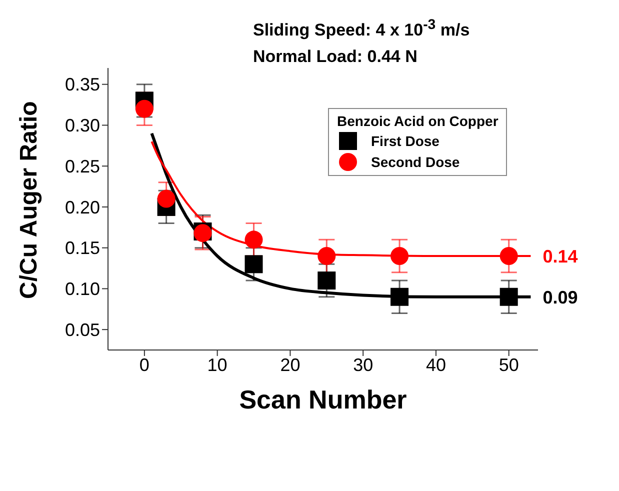  I want to click on legend-label: Second Dose, so click(415, 162).